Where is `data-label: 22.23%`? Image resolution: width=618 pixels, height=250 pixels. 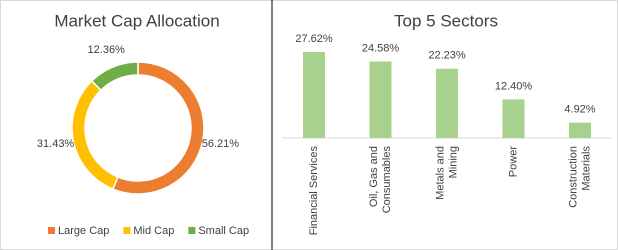 data-label: 22.23% is located at coordinates (447, 56).